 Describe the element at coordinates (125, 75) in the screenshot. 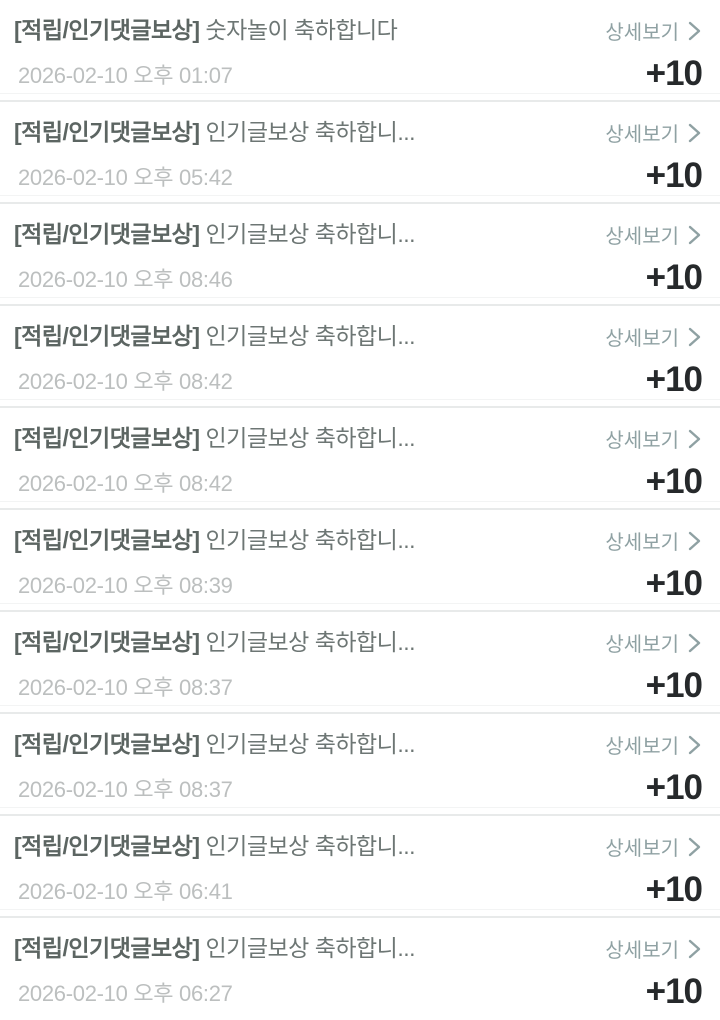

I see `item-timestamp: 2026-02-10 오후 01:07` at that location.